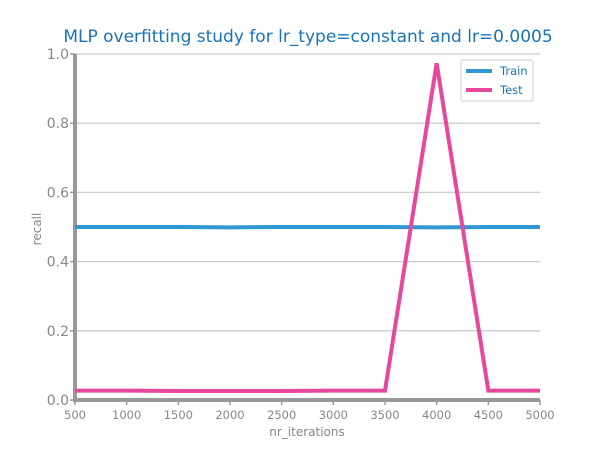 This screenshot has height=450, width=600. I want to click on ytick-label: 0.6, so click(58, 193).